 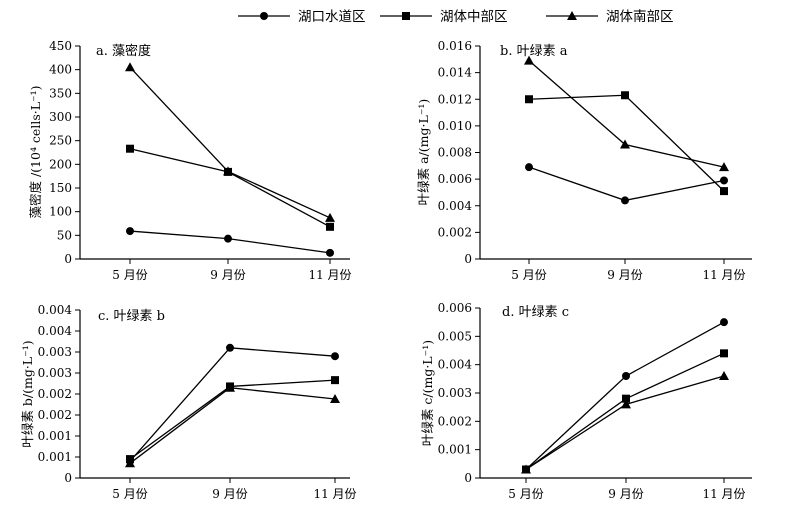 I want to click on legend-item-2: 湖体南部区, so click(x=610, y=17).